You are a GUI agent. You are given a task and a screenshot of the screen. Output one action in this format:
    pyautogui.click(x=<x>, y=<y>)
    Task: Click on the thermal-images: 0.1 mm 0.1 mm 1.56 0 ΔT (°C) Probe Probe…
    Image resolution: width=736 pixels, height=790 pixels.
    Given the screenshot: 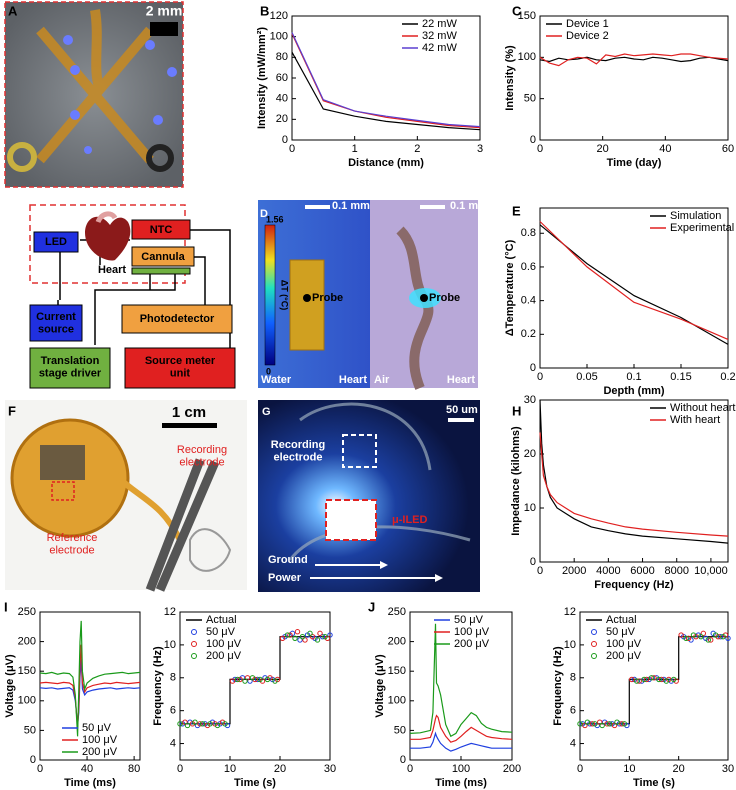 What is the action you would take?
    pyautogui.click(x=373, y=295)
    